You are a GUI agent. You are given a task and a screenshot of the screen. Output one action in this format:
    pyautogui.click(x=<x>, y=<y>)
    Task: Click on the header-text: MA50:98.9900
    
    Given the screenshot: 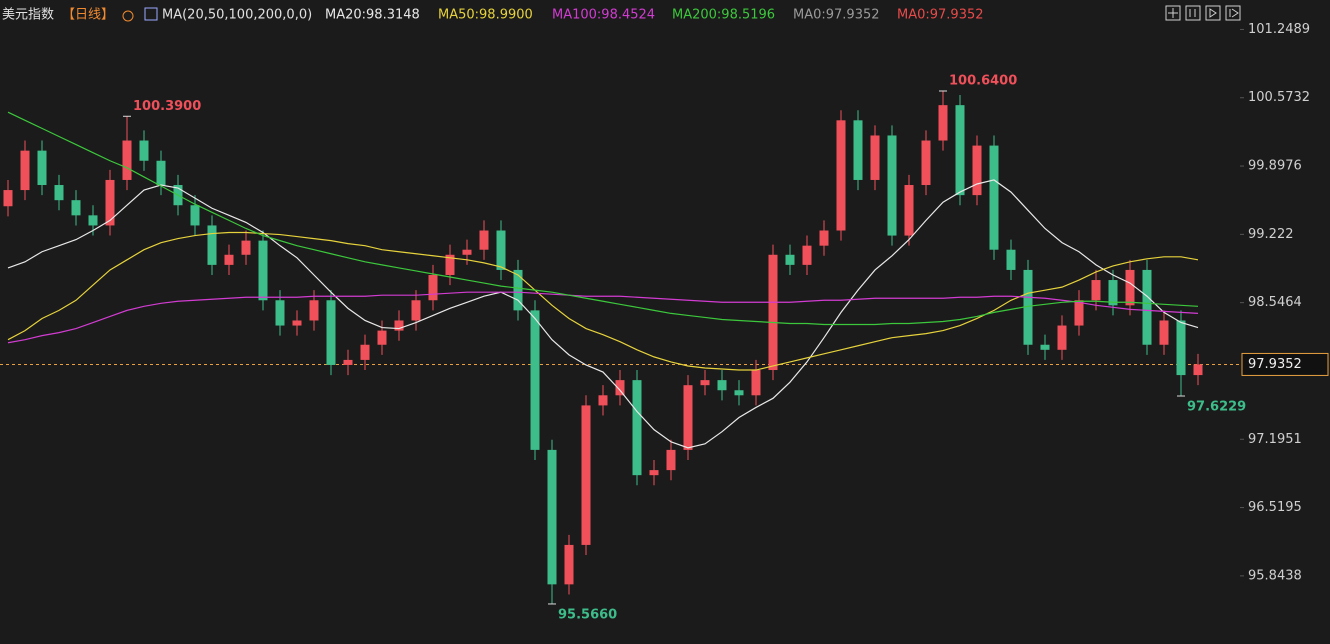 What is the action you would take?
    pyautogui.click(x=485, y=15)
    